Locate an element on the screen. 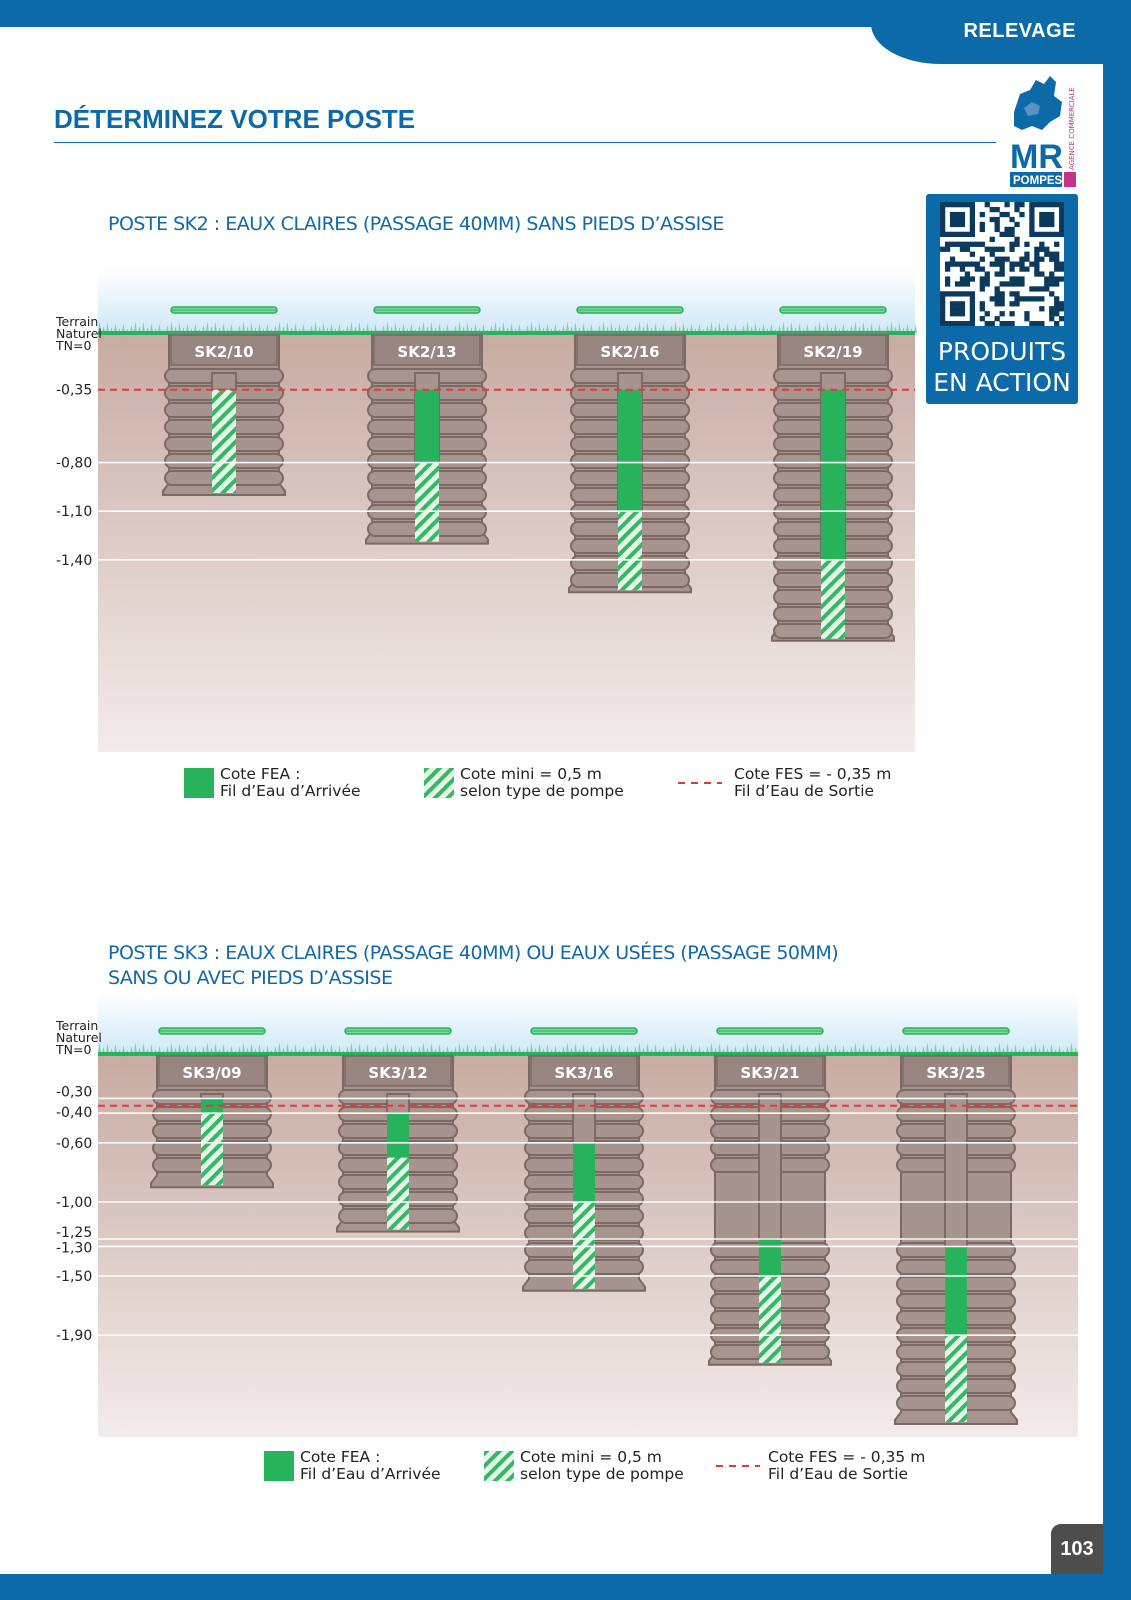 This screenshot has height=1600, width=1131. level-label: -0,80 is located at coordinates (74, 464).